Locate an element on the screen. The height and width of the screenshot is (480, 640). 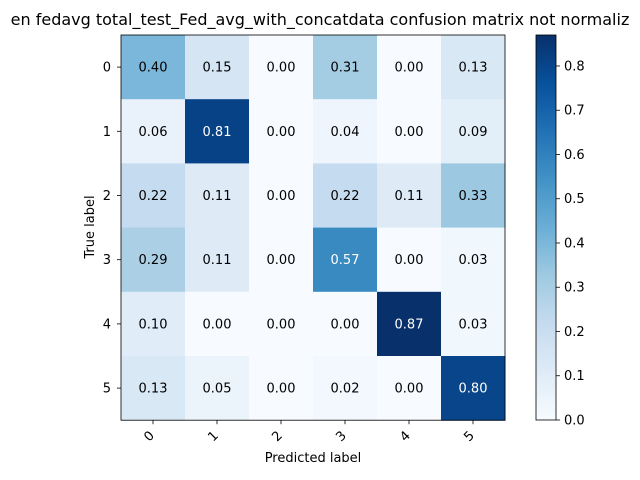
cell-value-r5-c5: 0.80 is located at coordinates (473, 389).